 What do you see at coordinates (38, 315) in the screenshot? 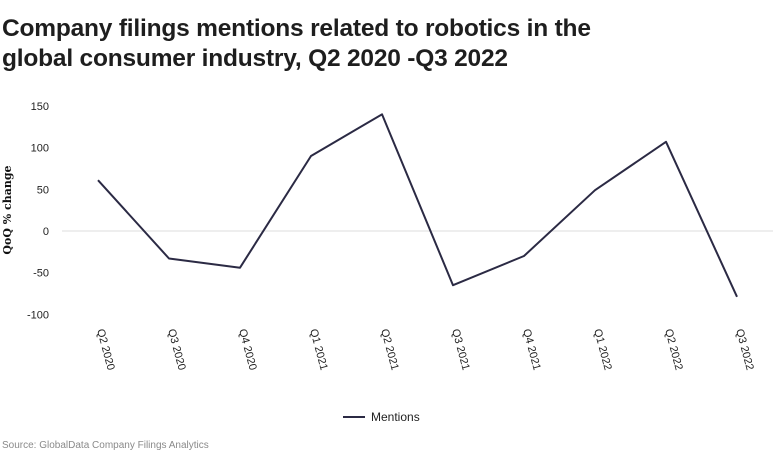
I see `y-tick-label: -100` at bounding box center [38, 315].